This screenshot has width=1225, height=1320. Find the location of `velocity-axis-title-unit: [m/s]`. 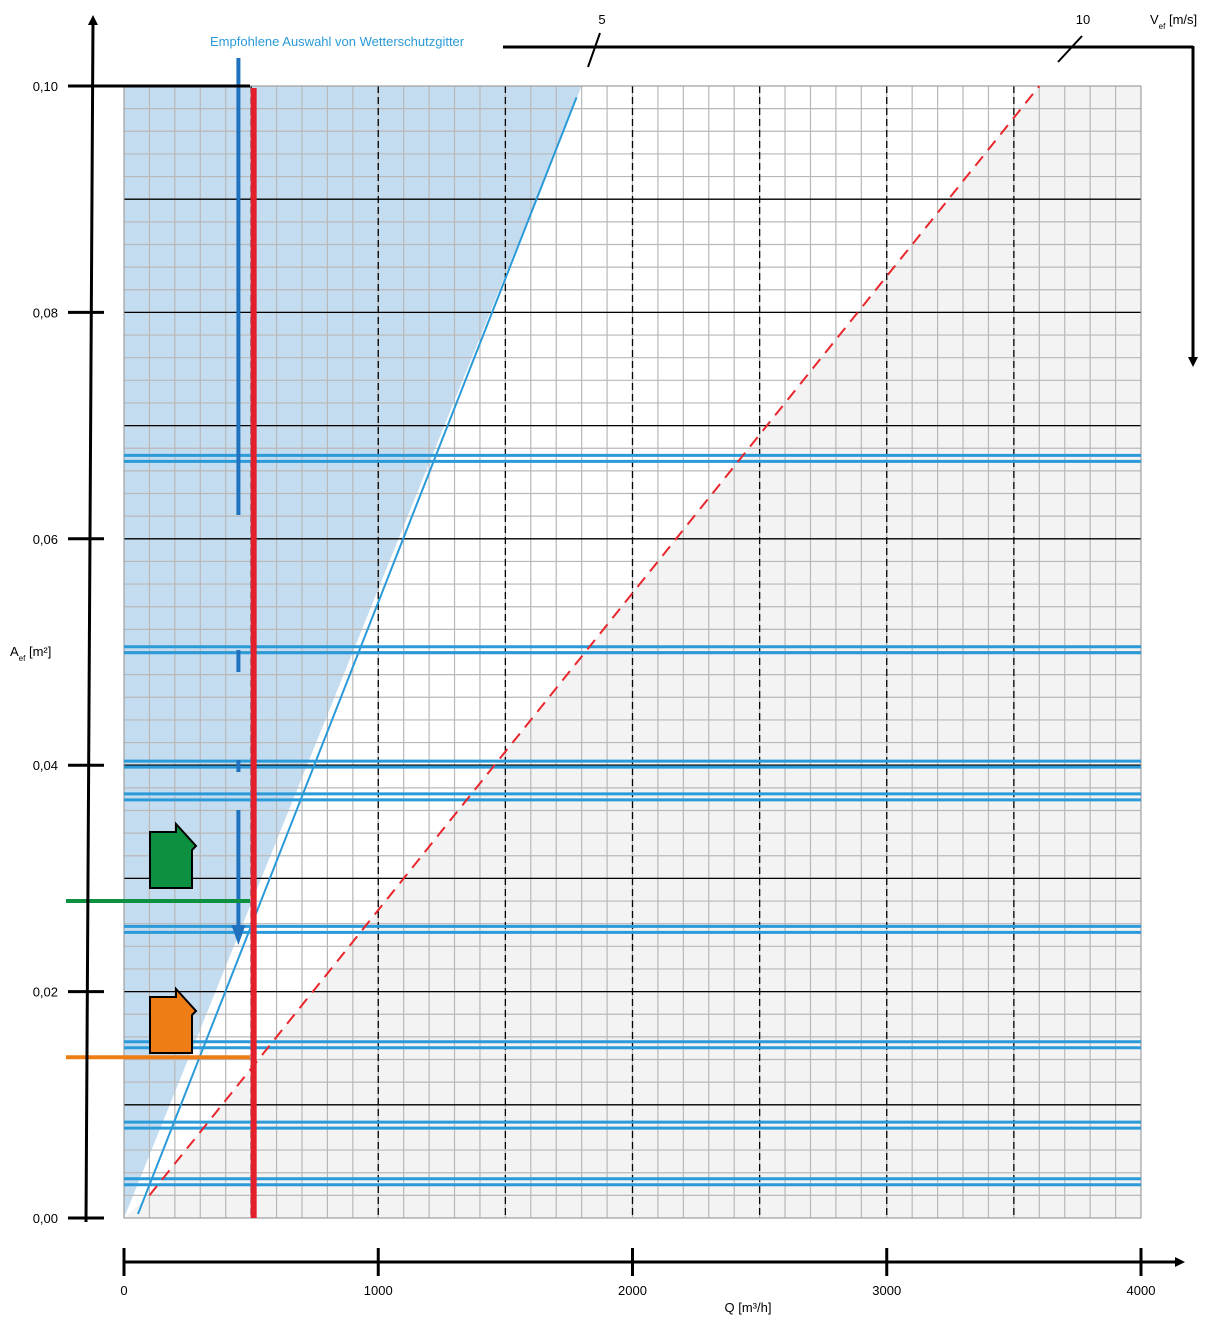

velocity-axis-title-unit: [m/s] is located at coordinates (1181, 19).